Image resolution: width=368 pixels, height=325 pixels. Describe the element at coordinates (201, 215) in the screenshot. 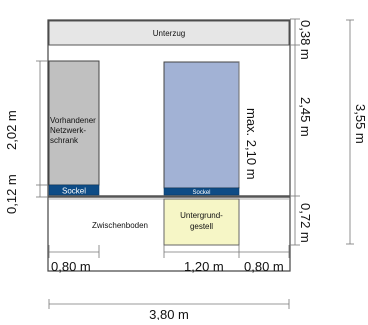

I see `untergrund-label-1: Untergrund-` at that location.